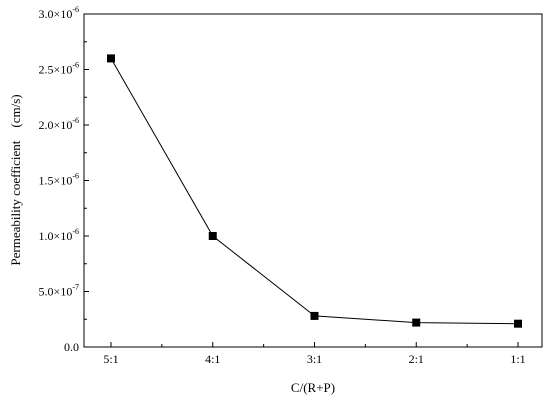  What do you see at coordinates (313, 387) in the screenshot?
I see `x-axis-title: C/(R+P)` at bounding box center [313, 387].